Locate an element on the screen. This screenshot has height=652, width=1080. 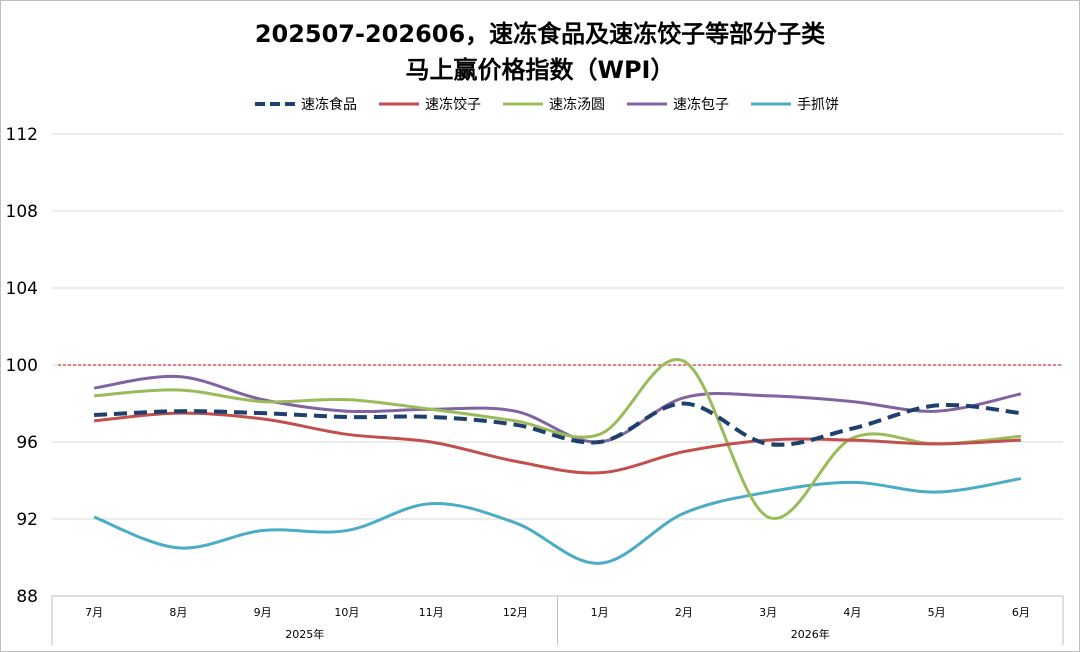
x-tick-label: 3月 is located at coordinates (768, 612).